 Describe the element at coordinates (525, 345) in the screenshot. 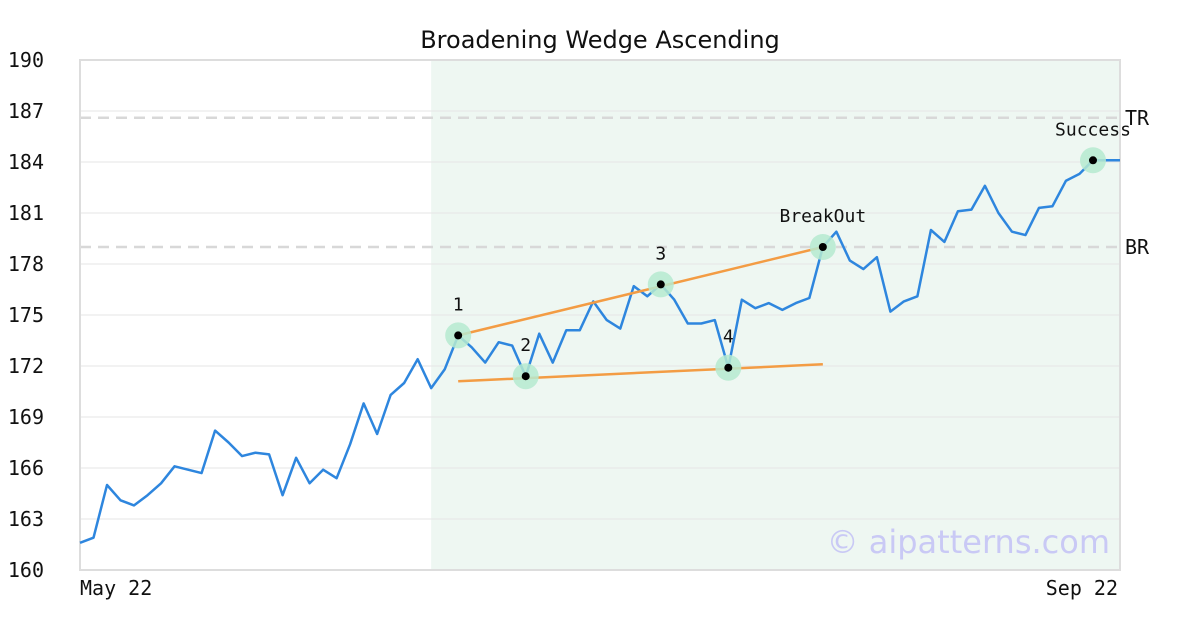

I see `point-label-2: 2` at that location.